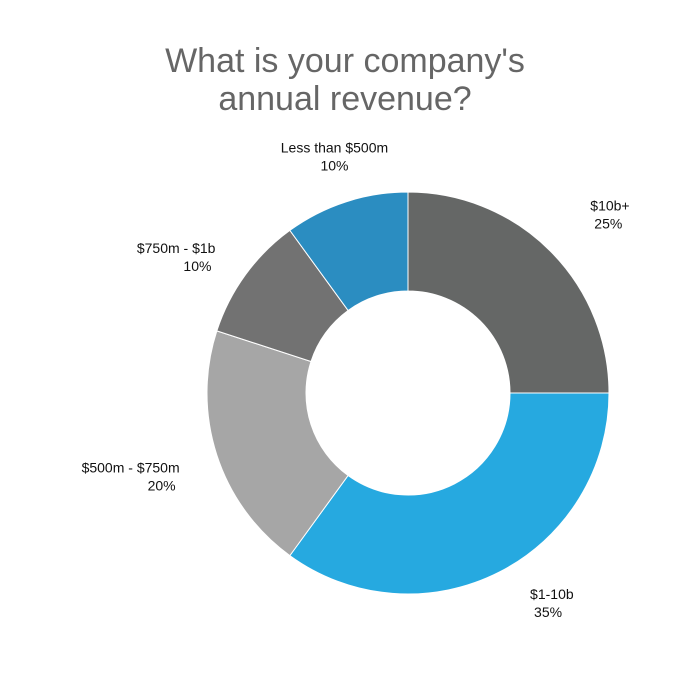 This screenshot has width=700, height=700. What do you see at coordinates (552, 603) in the screenshot?
I see `slice-label-1: $1-10b 35%` at bounding box center [552, 603].